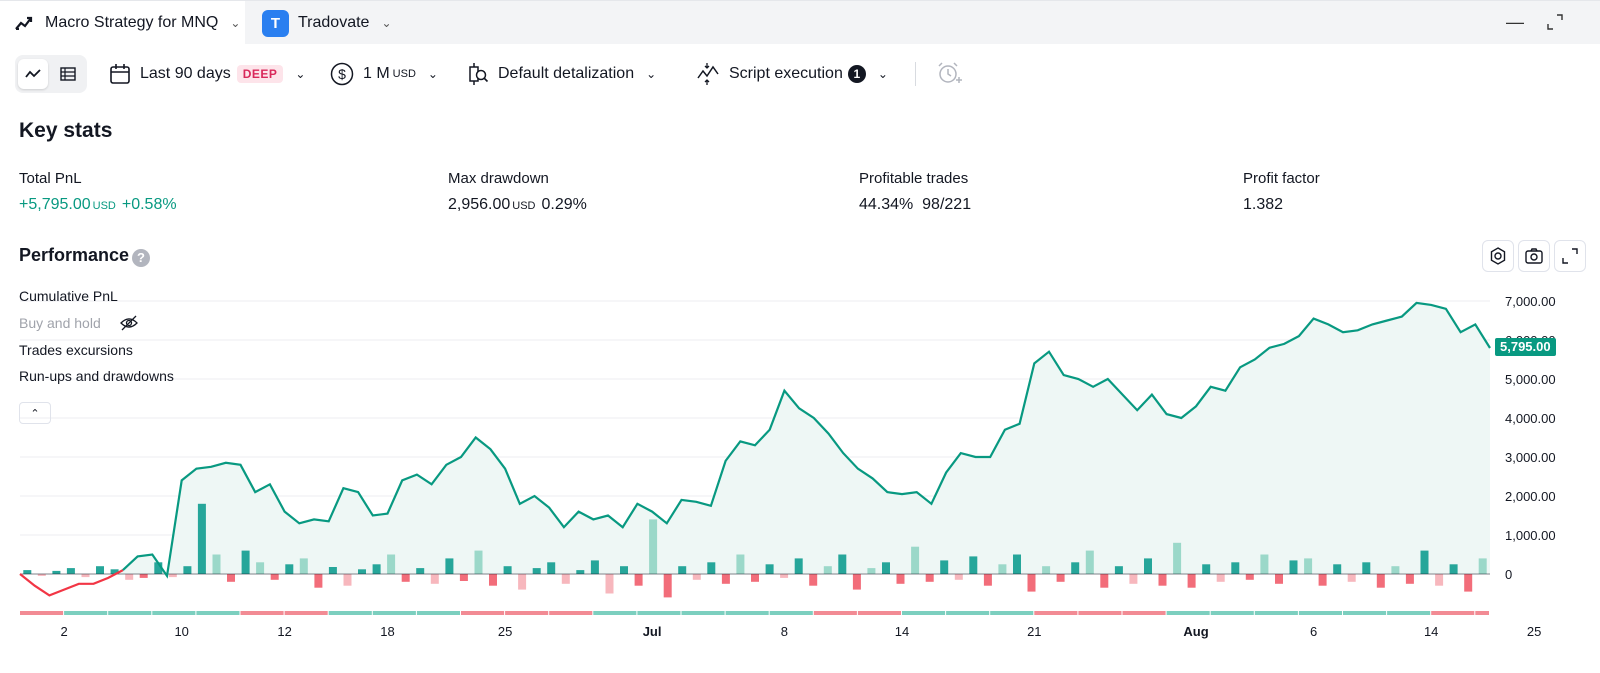 This screenshot has width=1600, height=673. What do you see at coordinates (517, 205) in the screenshot?
I see `max-drawdown-value: 2,956.00 USD 0.29%` at bounding box center [517, 205].